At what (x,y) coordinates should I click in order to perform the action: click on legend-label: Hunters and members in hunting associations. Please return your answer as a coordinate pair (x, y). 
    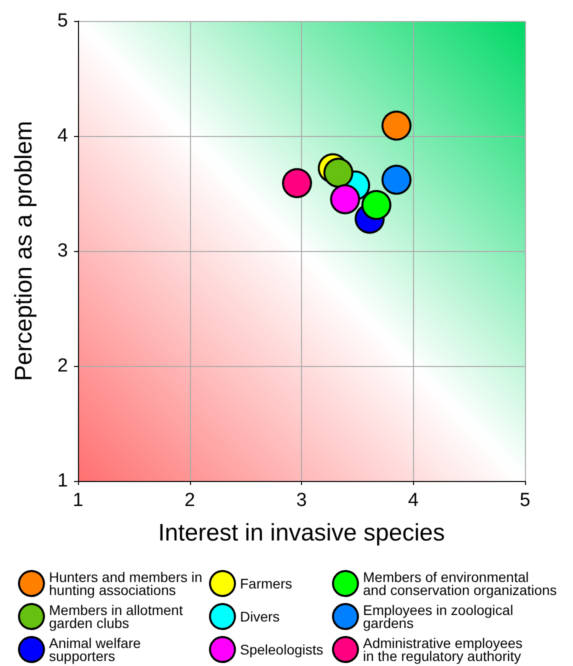
    Looking at the image, I should click on (125, 583).